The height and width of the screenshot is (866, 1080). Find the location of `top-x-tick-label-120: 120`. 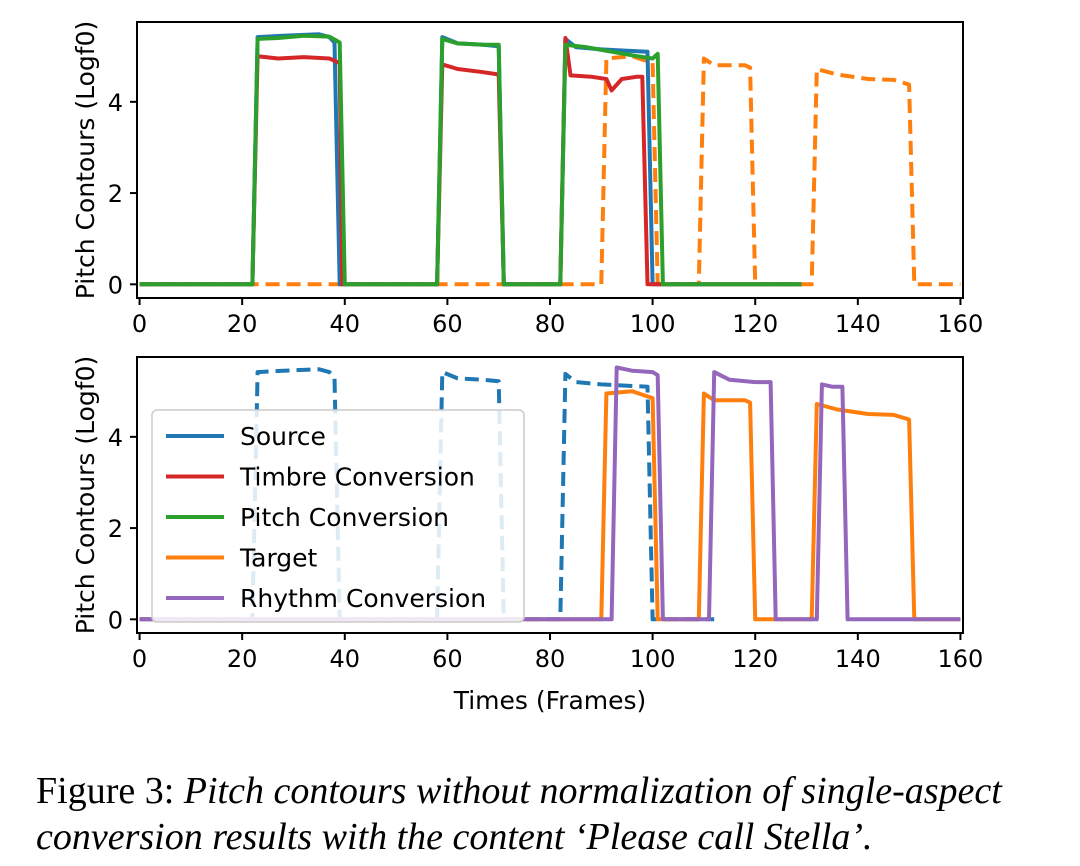

top-x-tick-label-120: 120 is located at coordinates (755, 324).